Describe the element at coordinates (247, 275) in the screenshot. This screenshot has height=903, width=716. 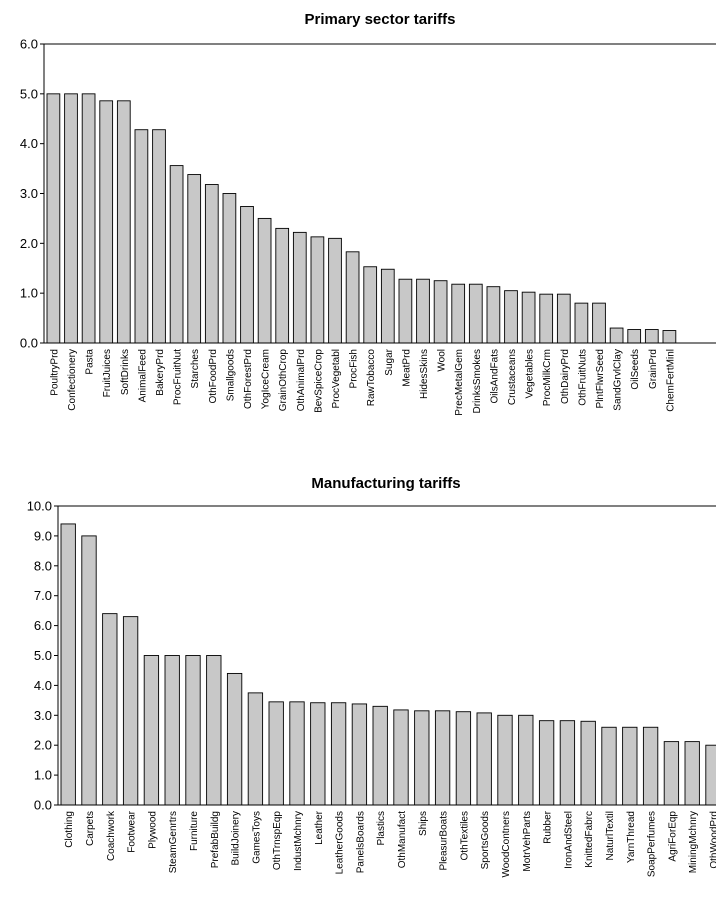
I see `primary-bar-othforestprd` at that location.